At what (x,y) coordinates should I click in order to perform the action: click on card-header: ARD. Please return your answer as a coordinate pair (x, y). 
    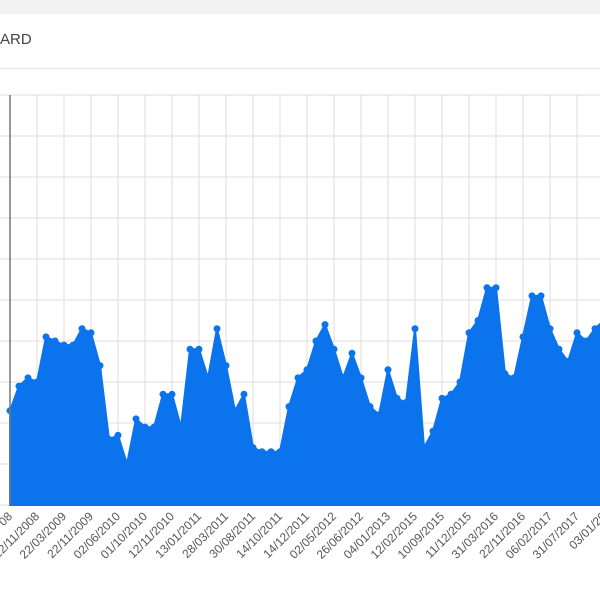
    Looking at the image, I should click on (300, 41).